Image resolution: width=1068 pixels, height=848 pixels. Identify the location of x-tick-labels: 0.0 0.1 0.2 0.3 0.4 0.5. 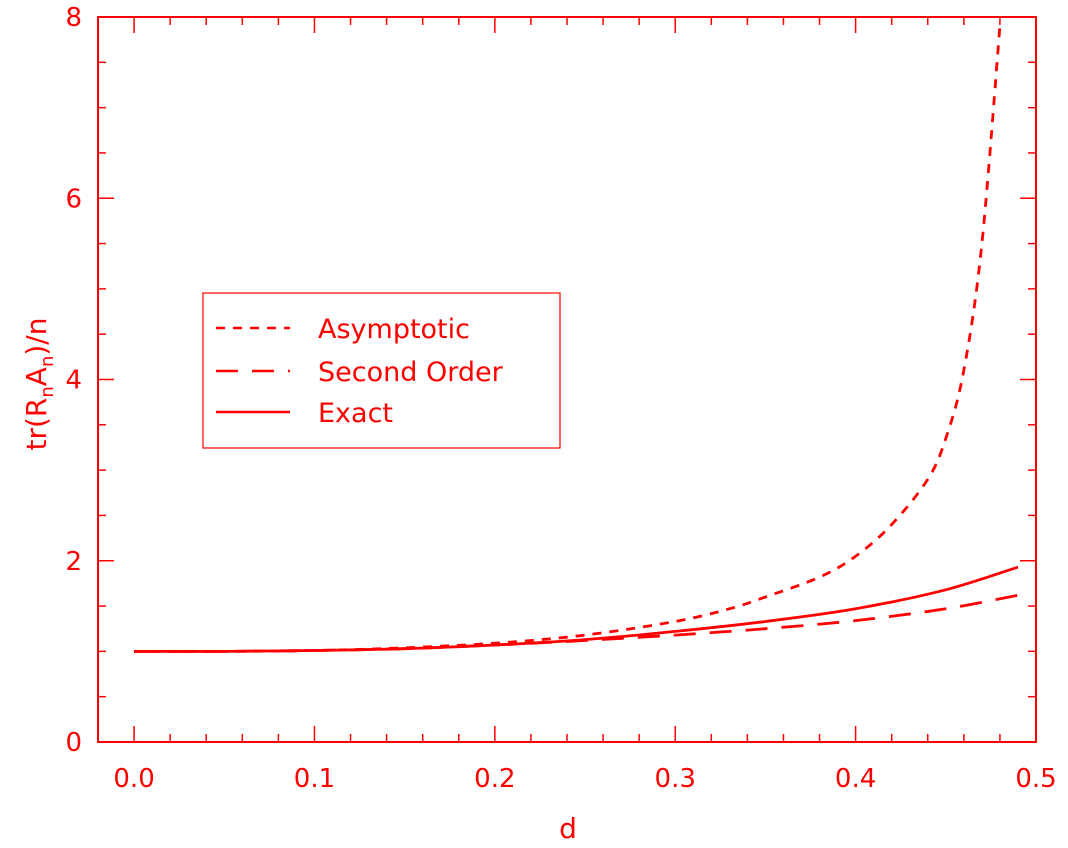
(584, 779).